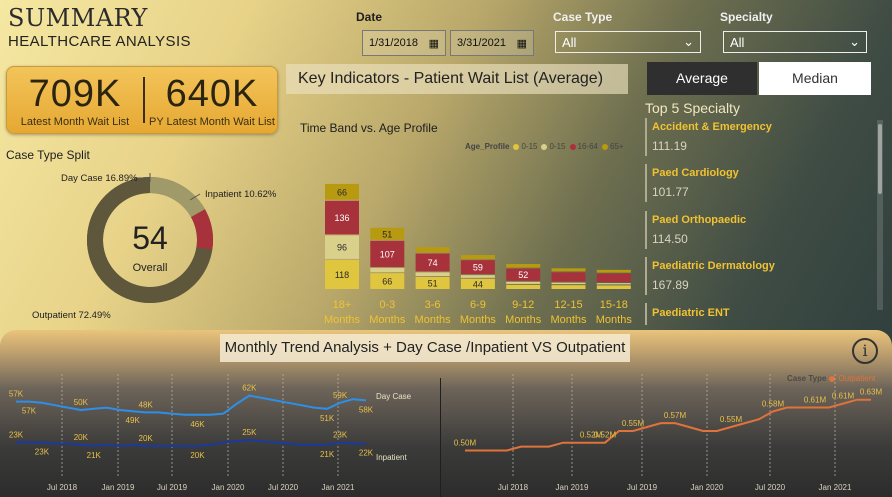 The height and width of the screenshot is (497, 892). Describe the element at coordinates (481, 43) in the screenshot. I see `date-end-value: 3/31/2021` at that location.